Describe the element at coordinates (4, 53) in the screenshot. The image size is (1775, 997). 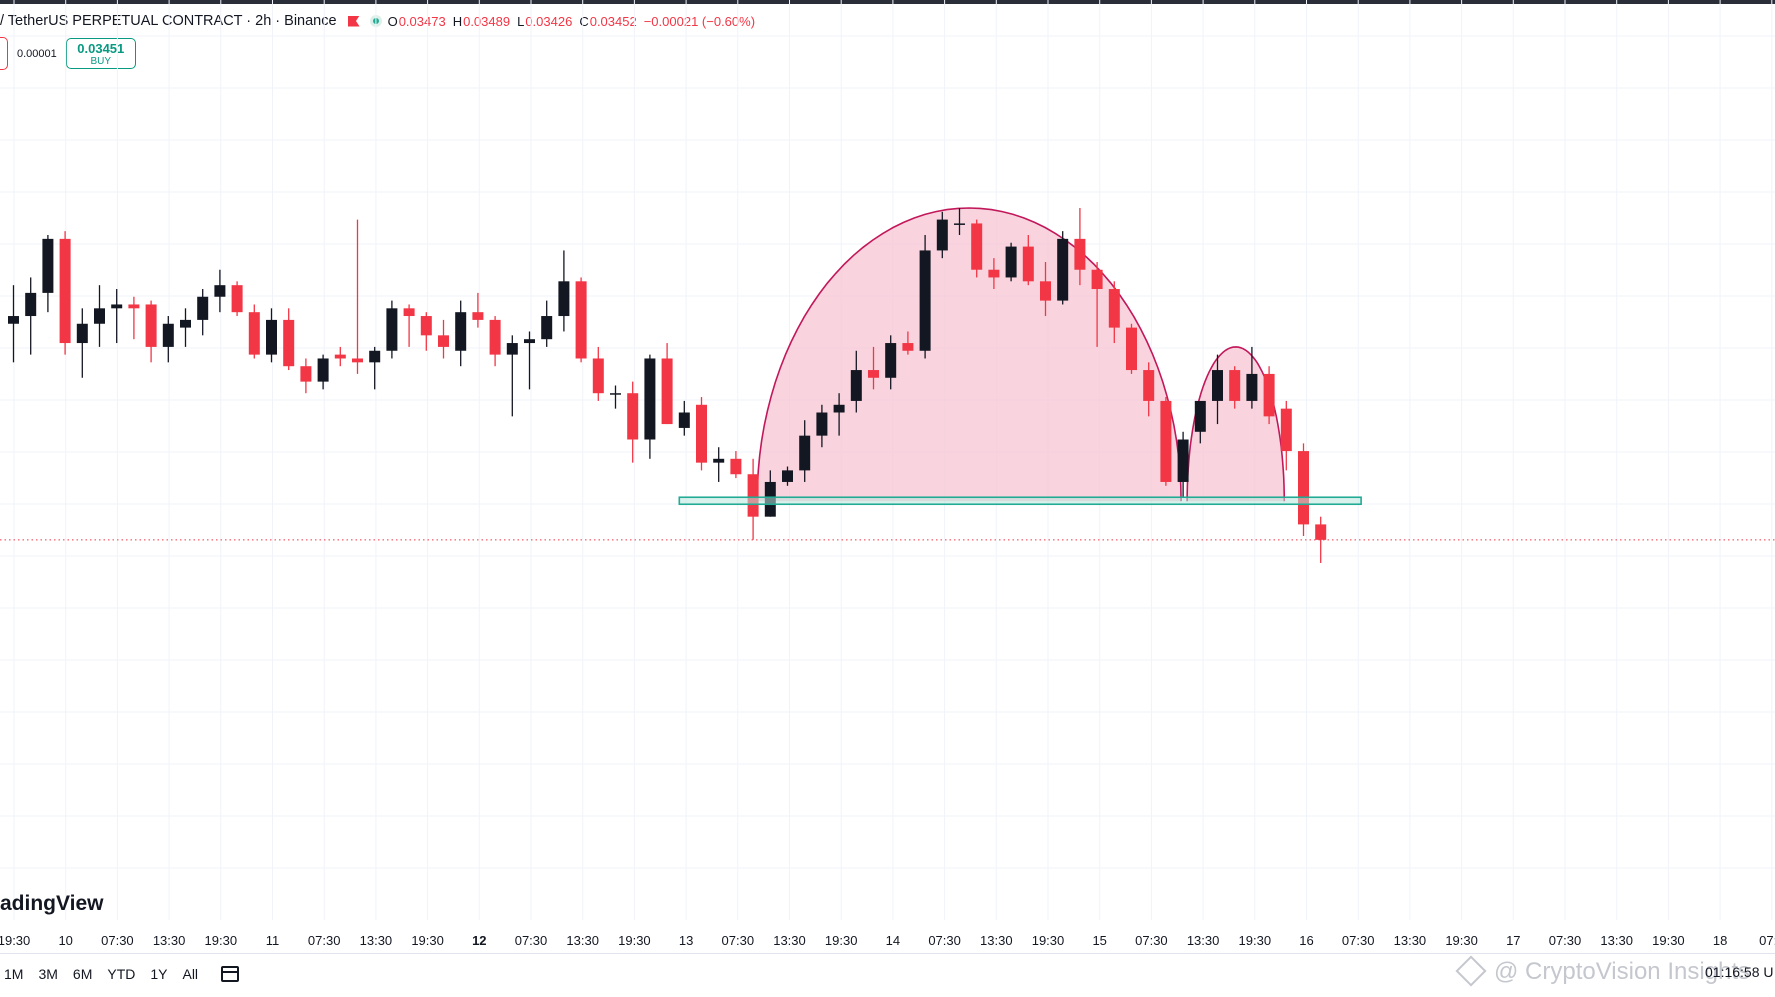
I see `sell-button` at that location.